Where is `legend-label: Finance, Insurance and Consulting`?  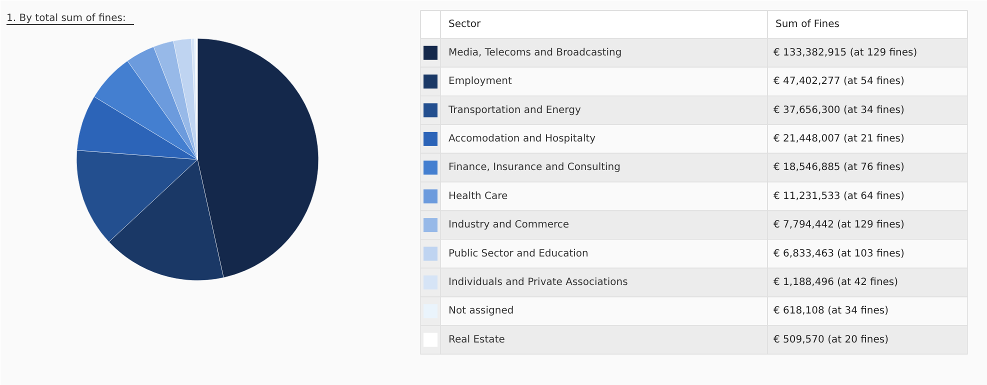 legend-label: Finance, Insurance and Consulting is located at coordinates (534, 168).